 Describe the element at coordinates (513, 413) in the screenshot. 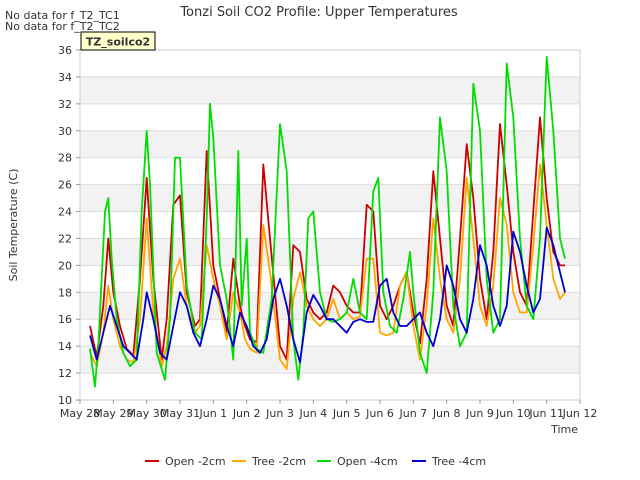

I see `x-tick-label: Jun 10` at that location.